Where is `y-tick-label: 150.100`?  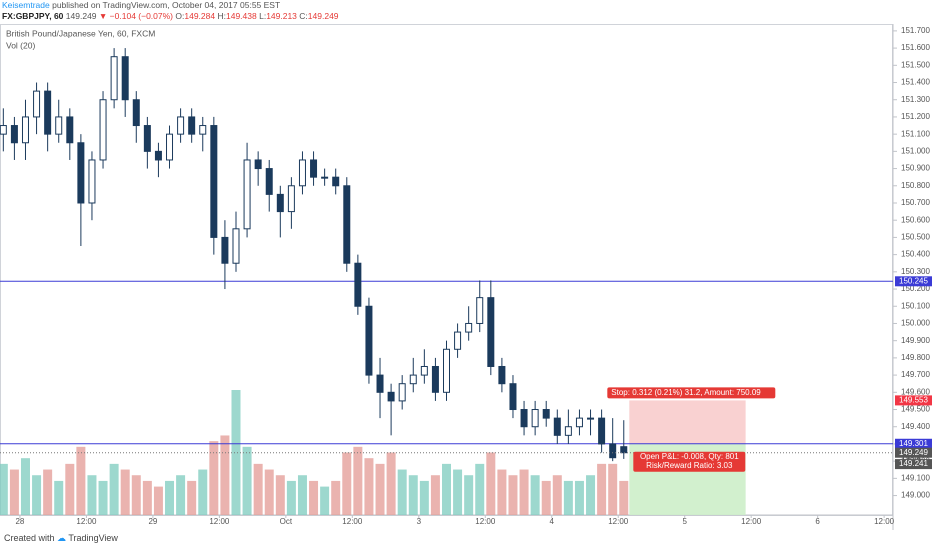
y-tick-label: 150.100 is located at coordinates (915, 305).